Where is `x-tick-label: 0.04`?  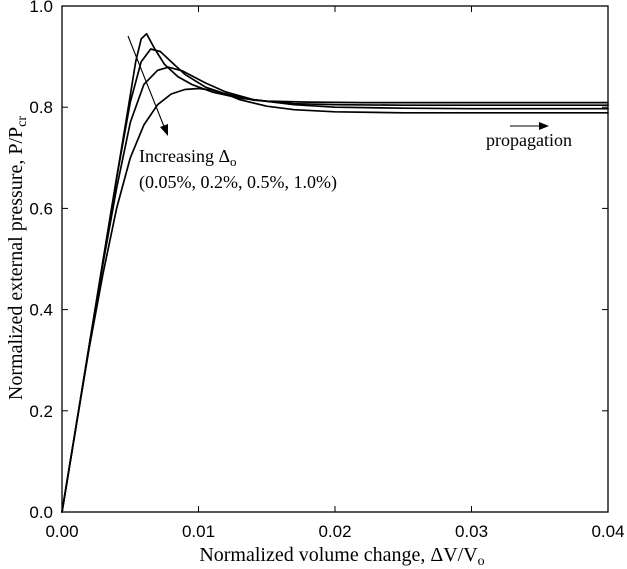
x-tick-label: 0.04 is located at coordinates (607, 531).